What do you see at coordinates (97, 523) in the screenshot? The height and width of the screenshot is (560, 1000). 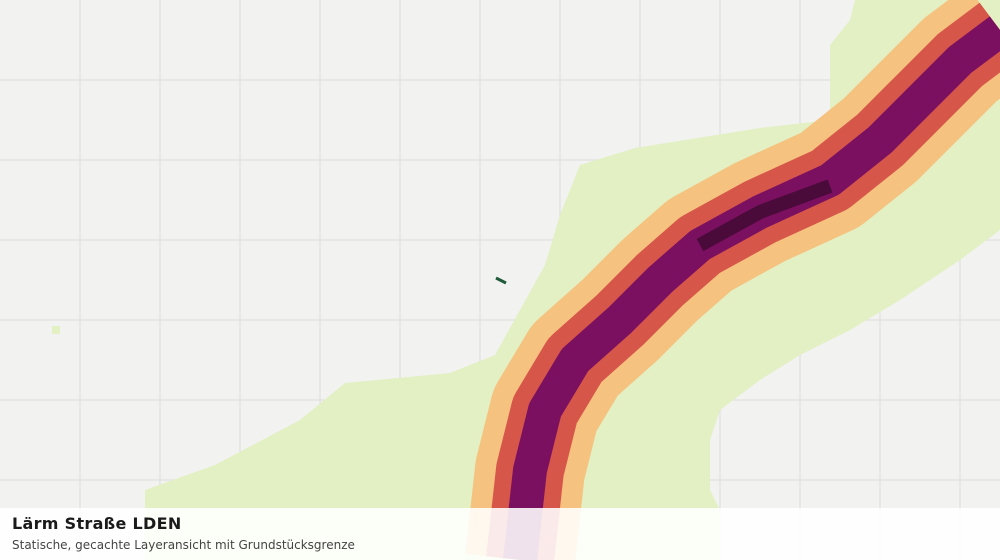 I see `layer-title: Lärm Straße LDEN` at bounding box center [97, 523].